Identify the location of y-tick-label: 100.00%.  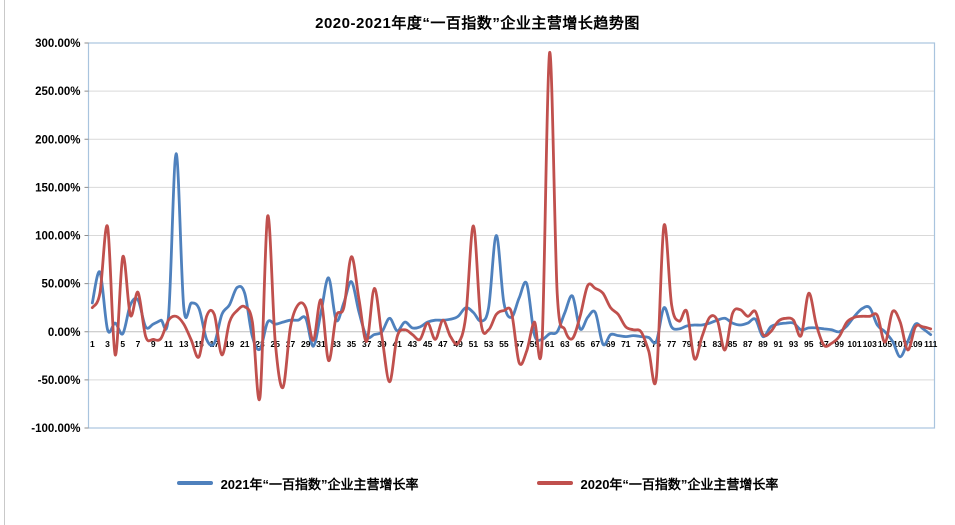
(57, 237).